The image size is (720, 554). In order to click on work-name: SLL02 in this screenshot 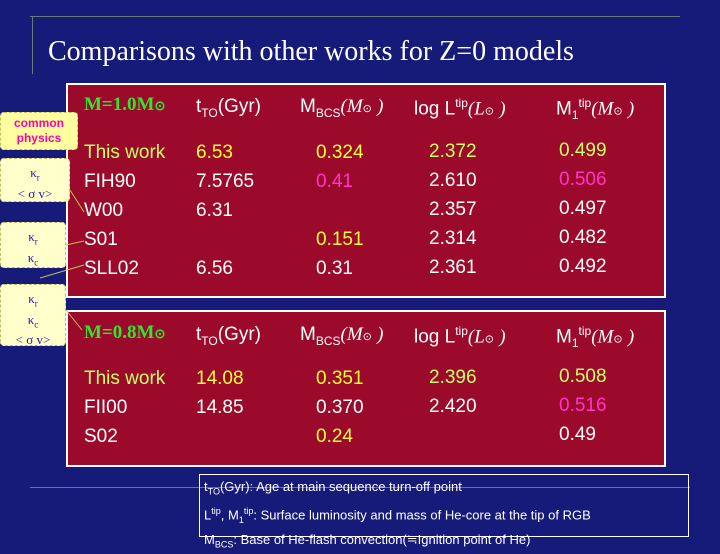, I will do `click(111, 268)`.